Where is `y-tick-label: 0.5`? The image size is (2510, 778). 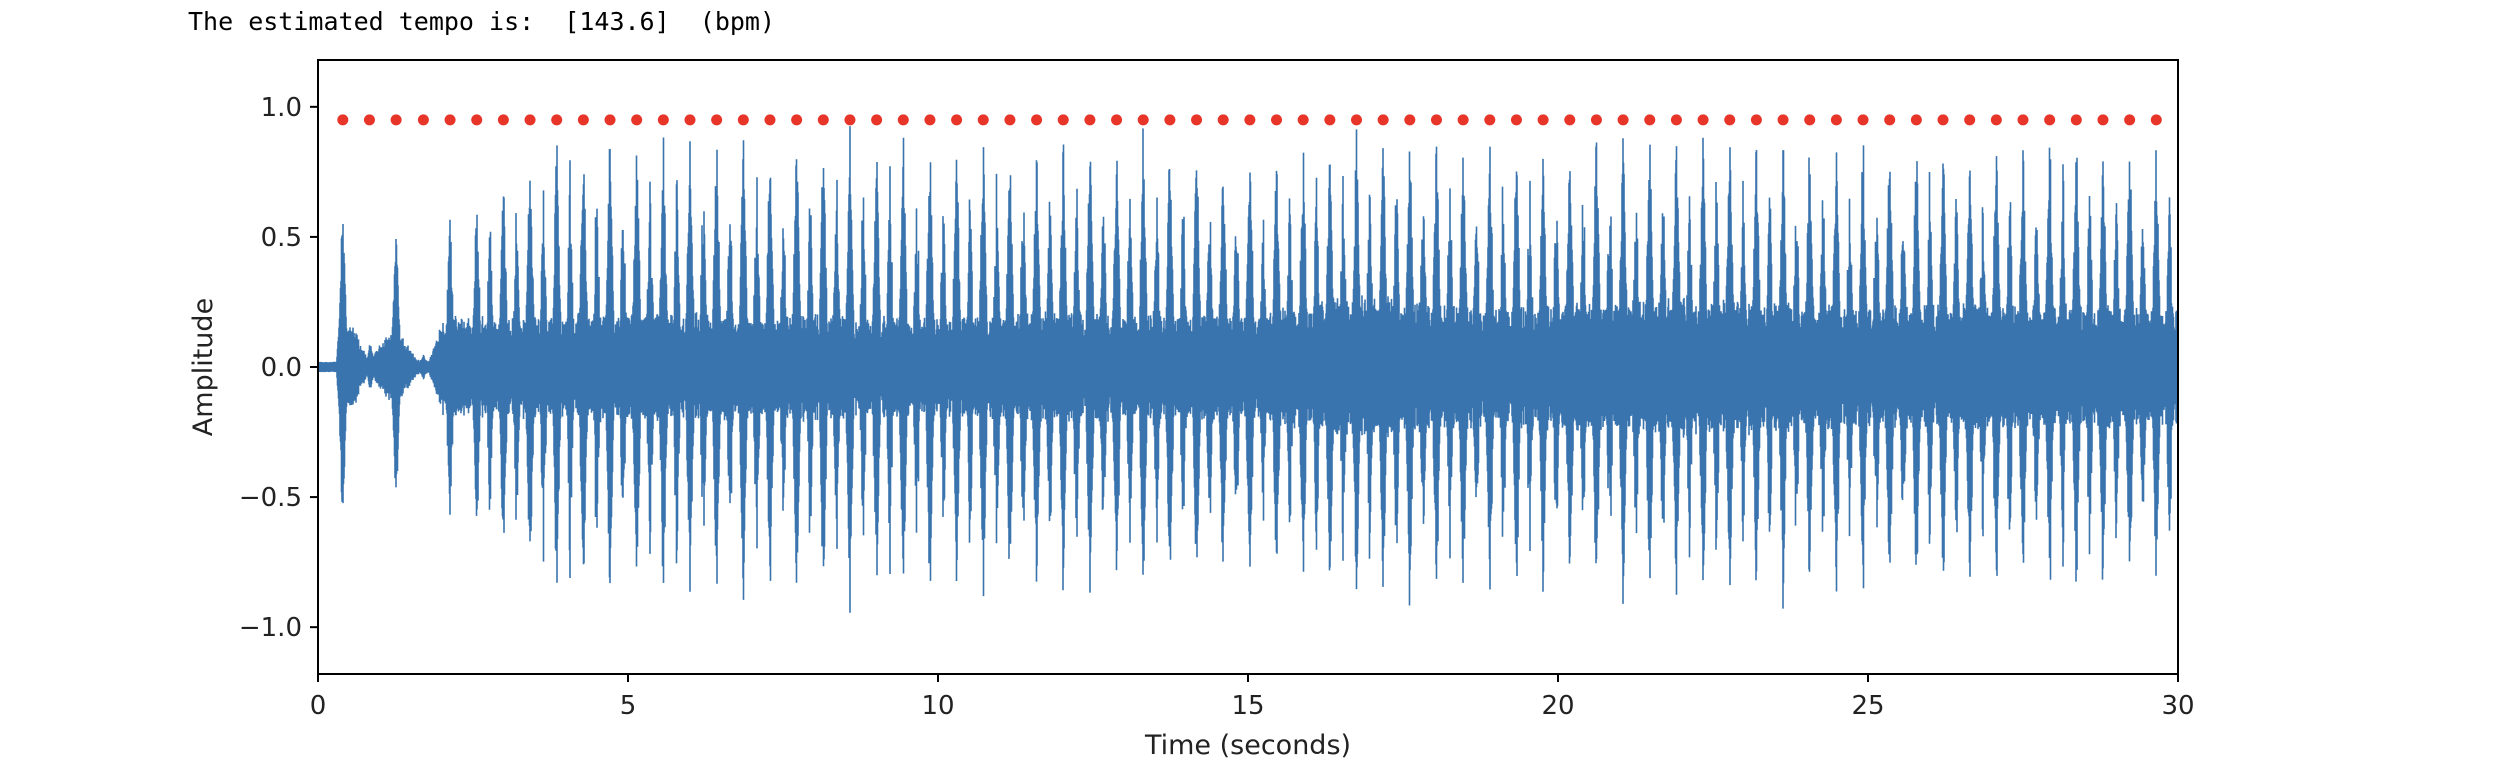
y-tick-label: 0.5 is located at coordinates (281, 238).